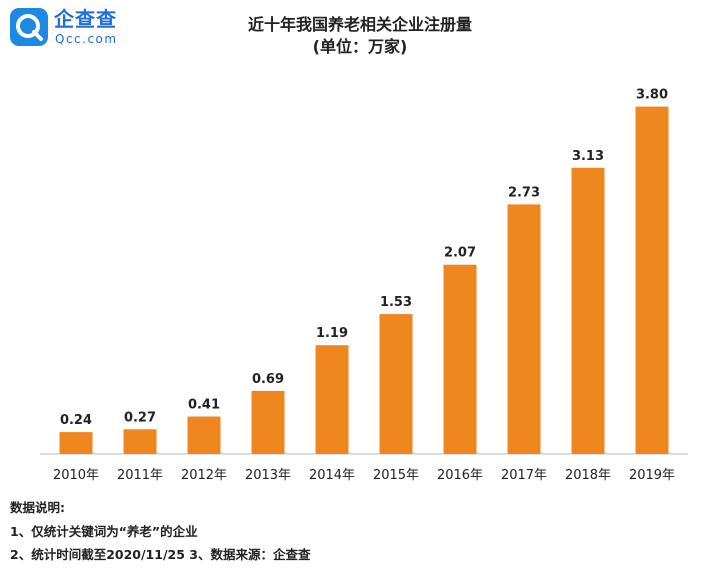 The image size is (720, 568). What do you see at coordinates (140, 417) in the screenshot?
I see `data-label-2: 0.27` at bounding box center [140, 417].